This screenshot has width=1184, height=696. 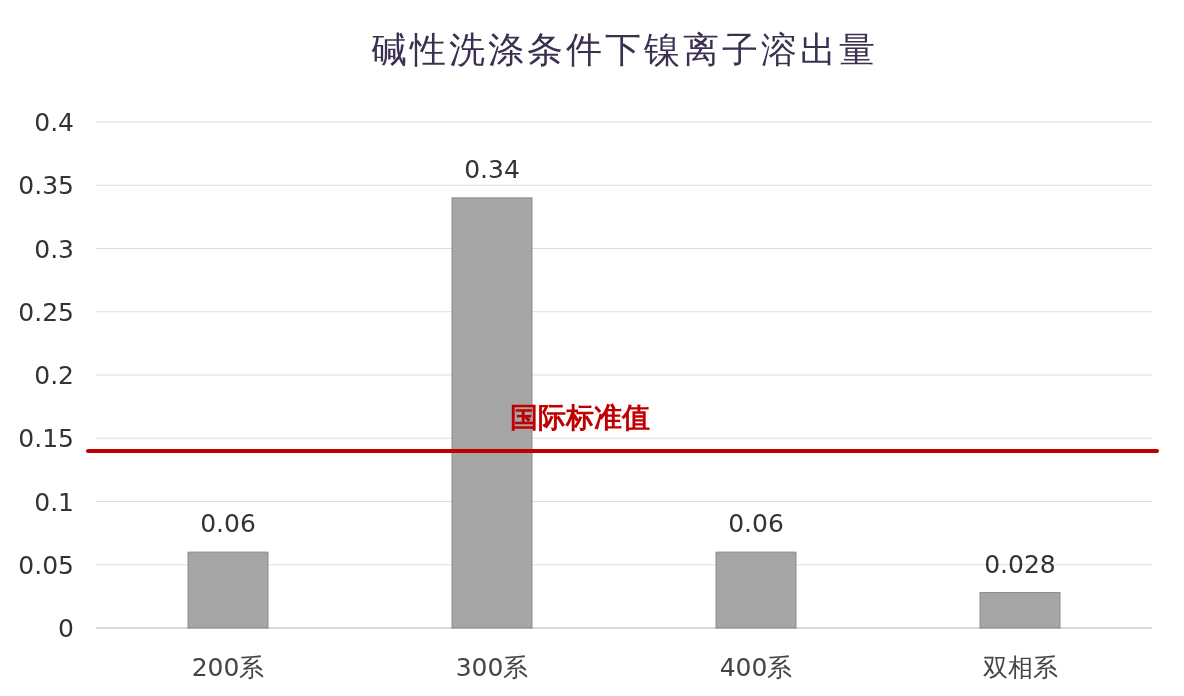 I want to click on x-tick-label: 双相系, so click(x=1020, y=667).